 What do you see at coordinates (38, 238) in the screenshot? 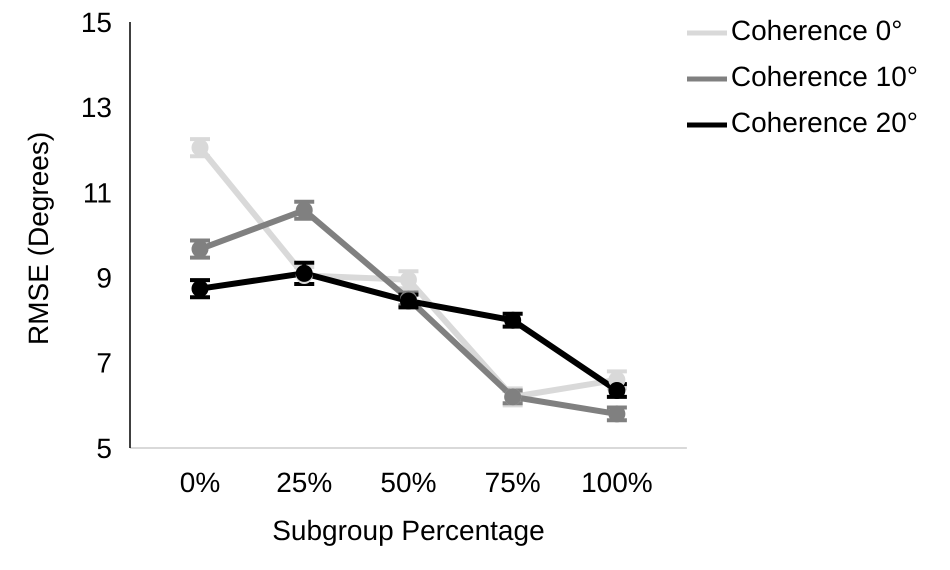
I see `y-axis-title: RMSE (Degrees)` at bounding box center [38, 238].